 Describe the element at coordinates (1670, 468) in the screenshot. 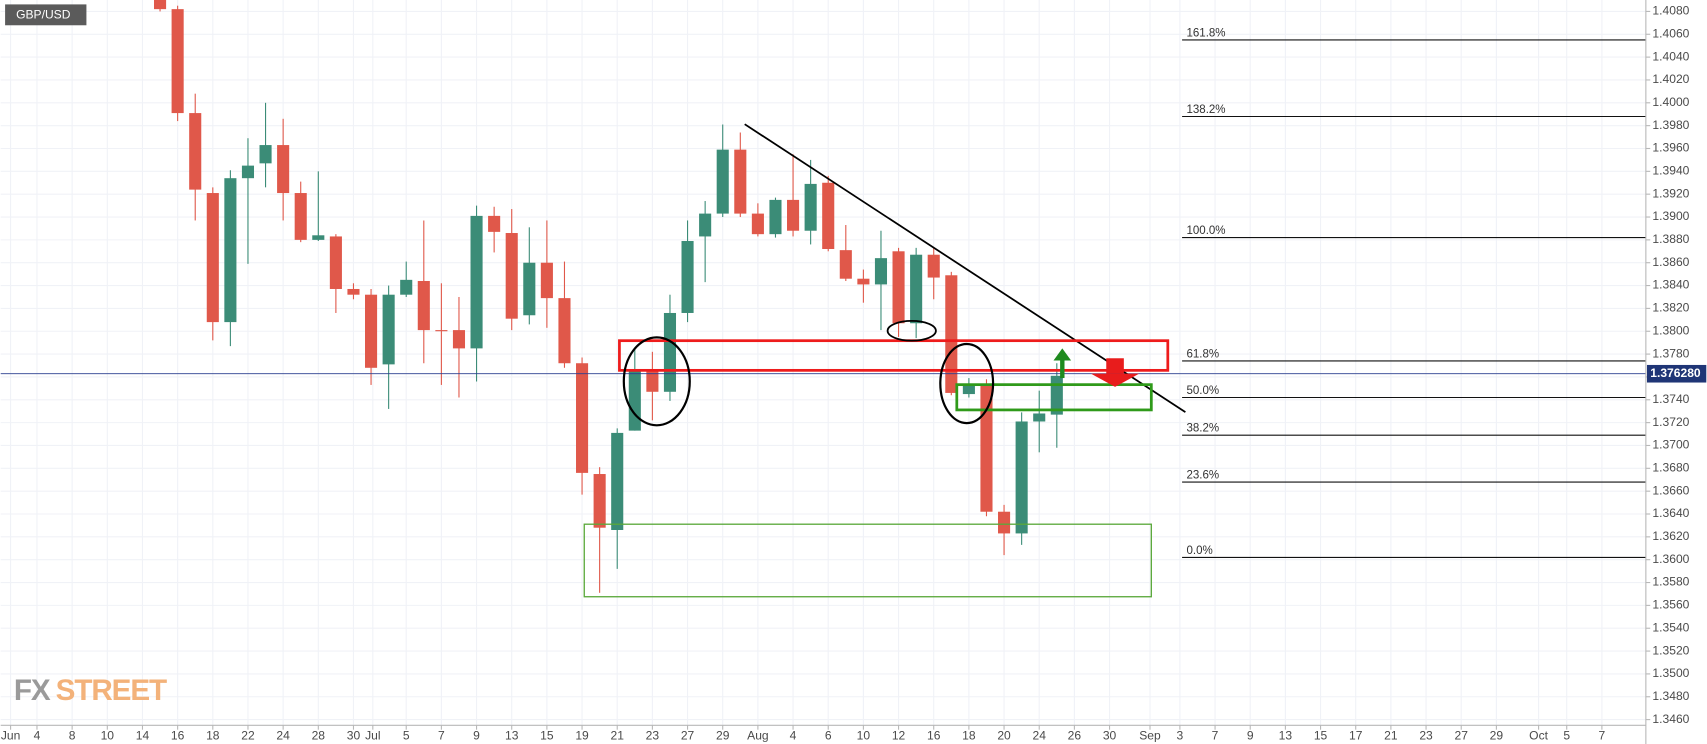

I see `y-tick-label: 1.3680` at that location.